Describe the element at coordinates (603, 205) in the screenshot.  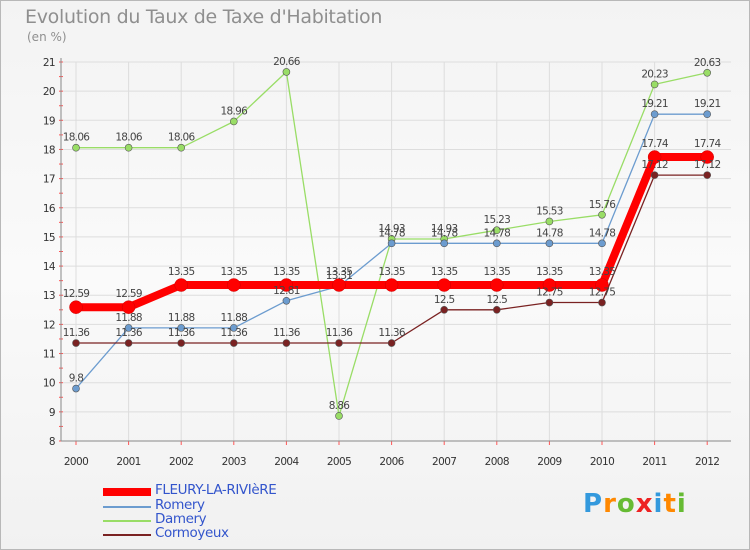
I see `data-label: 15.76` at that location.